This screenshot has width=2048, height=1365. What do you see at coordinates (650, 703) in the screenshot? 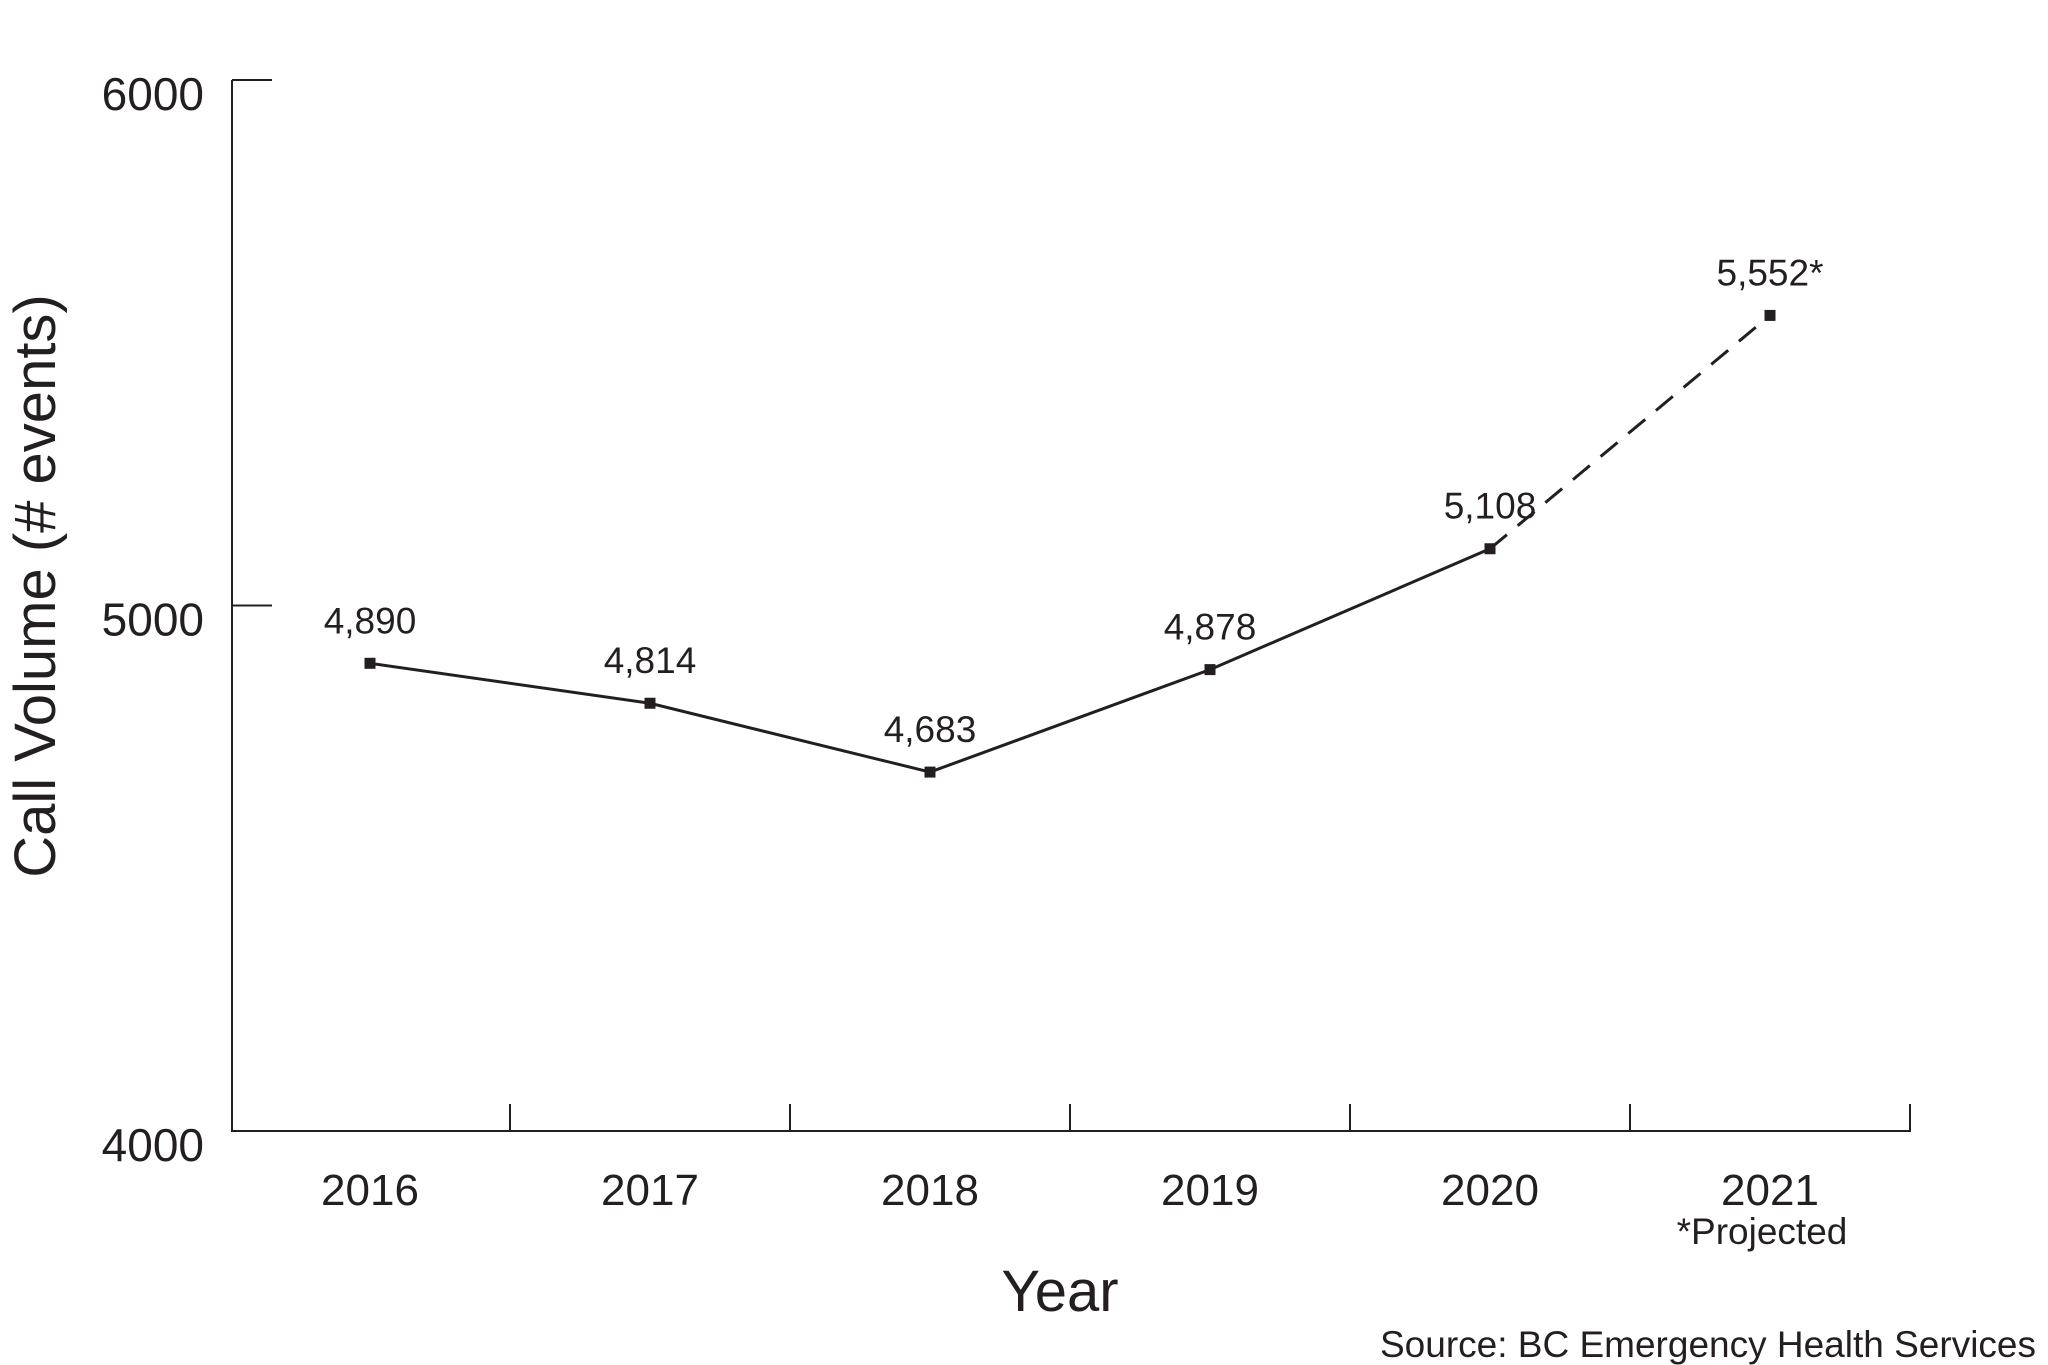
I see `data-point-2017` at bounding box center [650, 703].